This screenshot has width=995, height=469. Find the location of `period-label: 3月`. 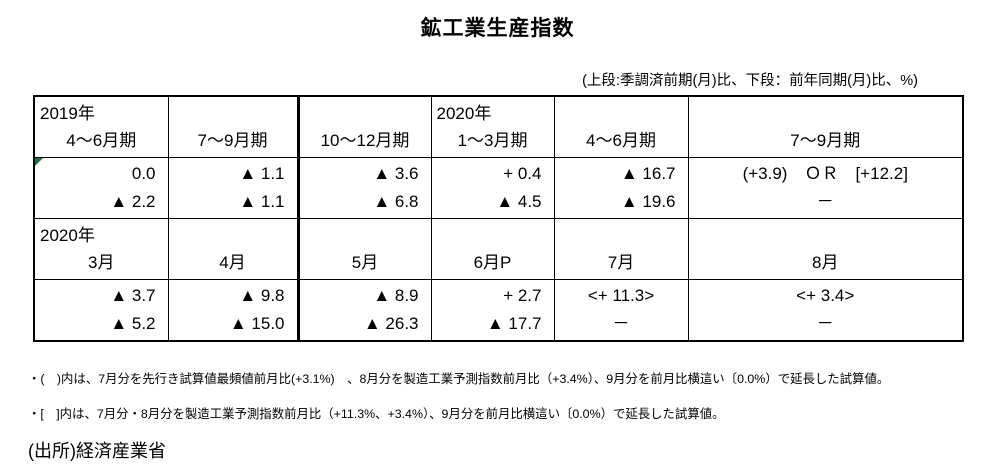

period-label: 3月 is located at coordinates (101, 262).